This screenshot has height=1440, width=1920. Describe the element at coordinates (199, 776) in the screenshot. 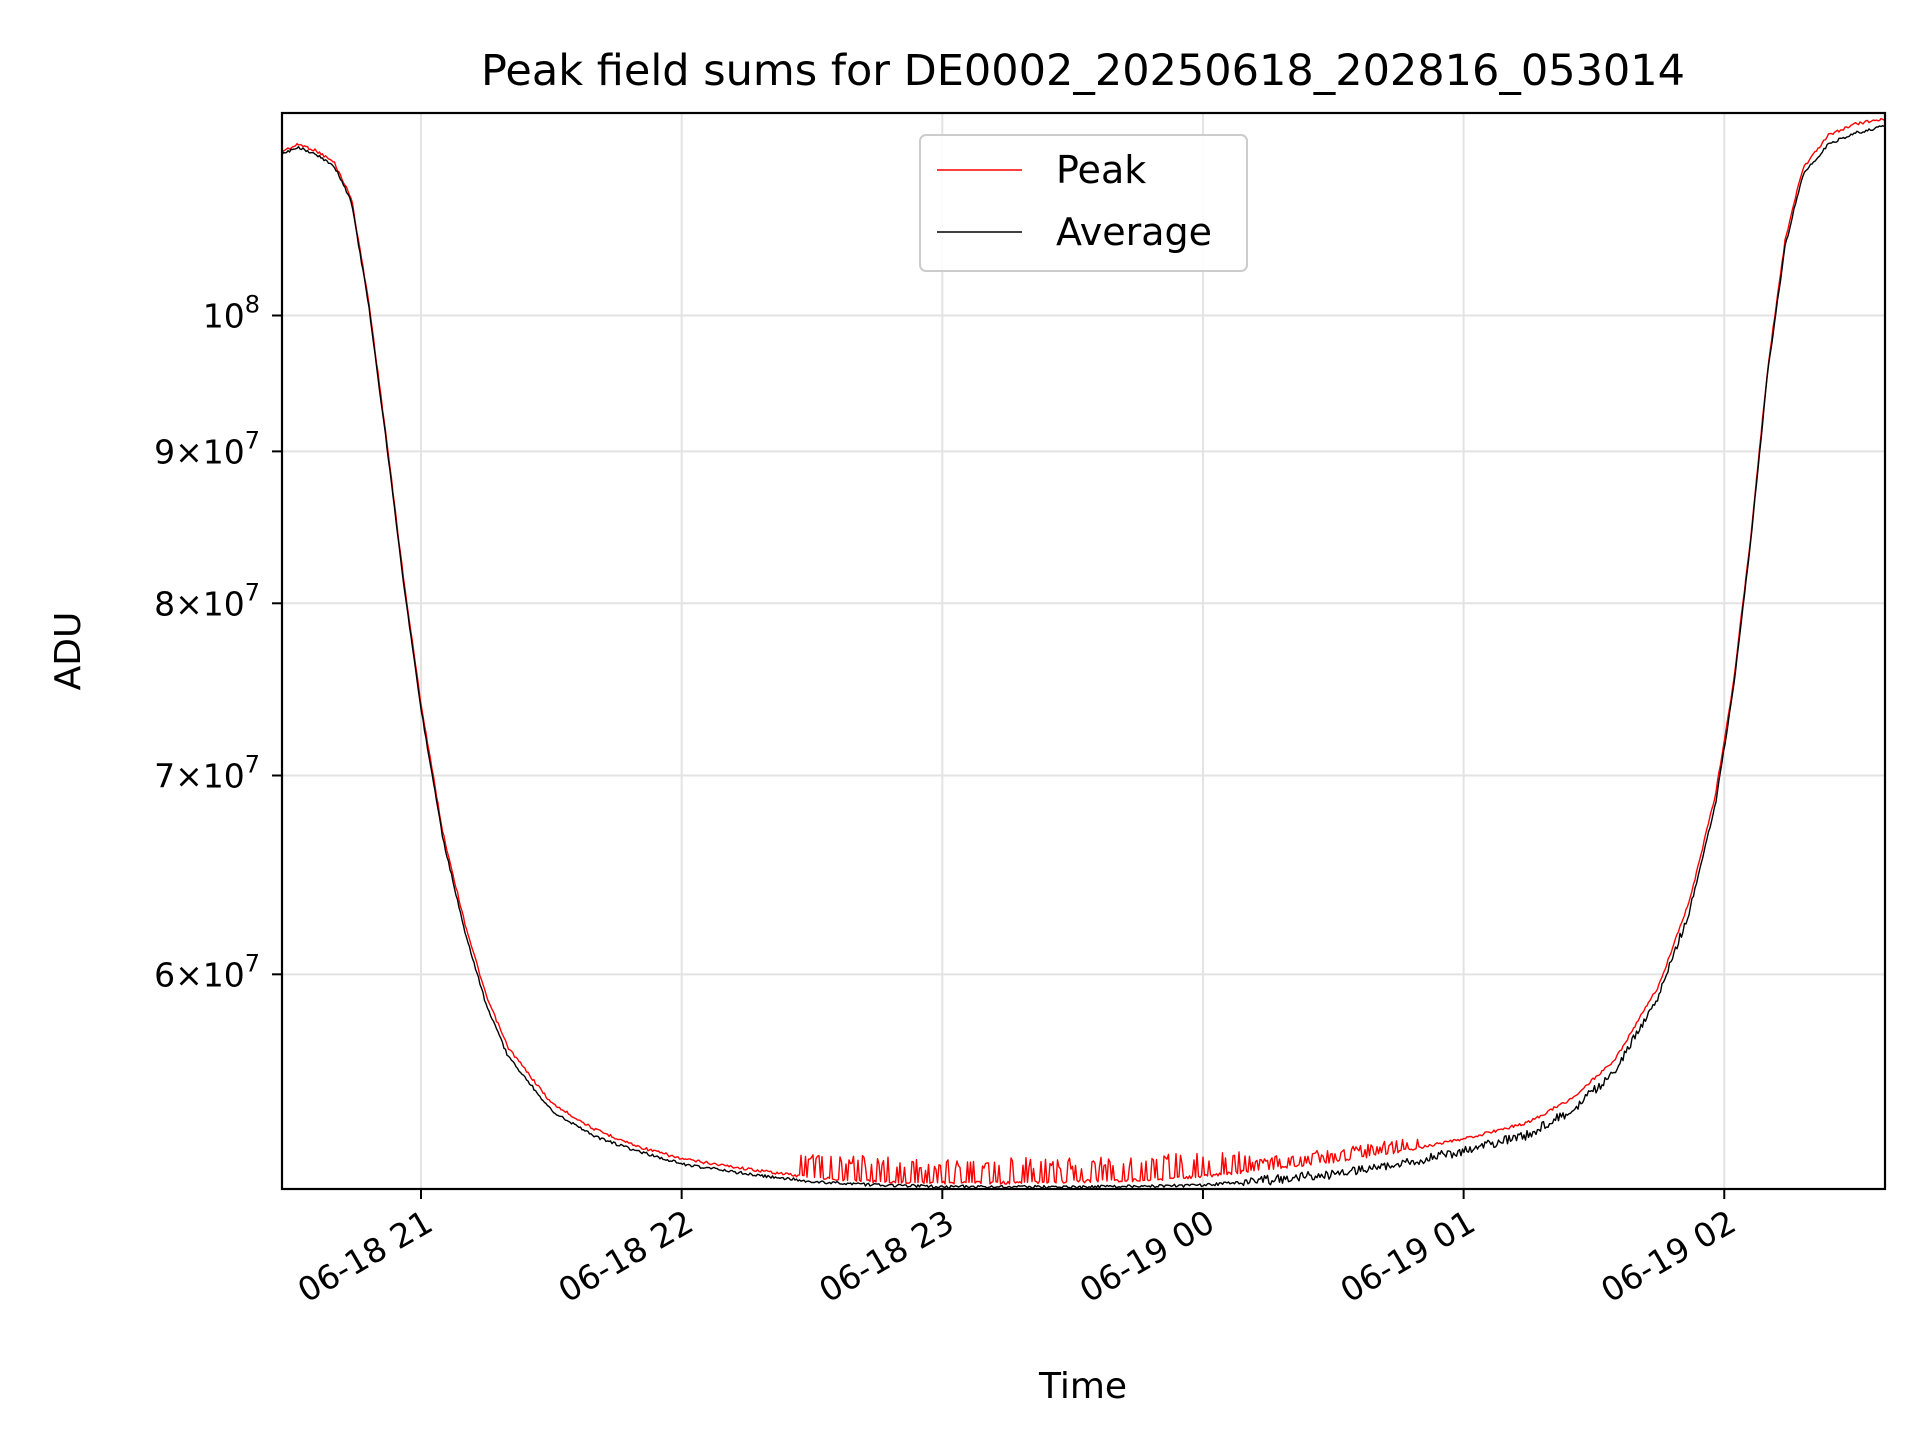

I see `y-tick-base: 7×10` at that location.